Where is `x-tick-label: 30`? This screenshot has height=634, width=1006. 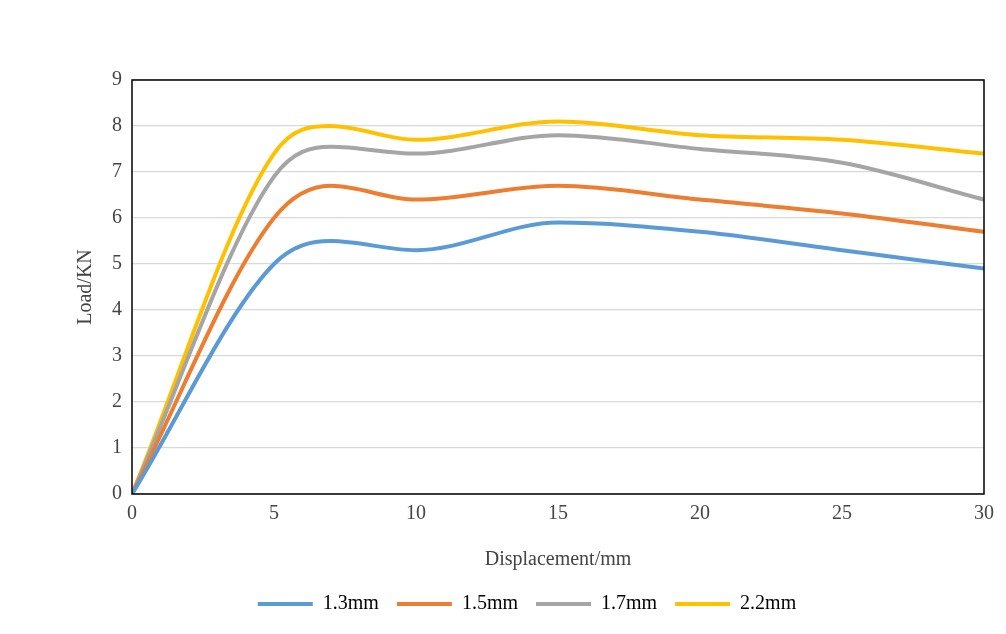
x-tick-label: 30 is located at coordinates (984, 512).